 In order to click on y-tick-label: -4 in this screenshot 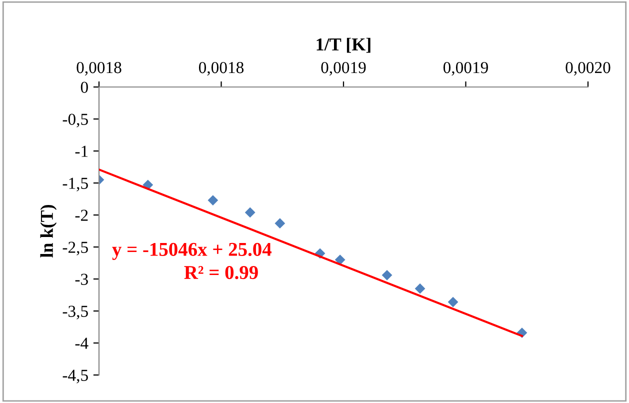, I will do `click(81, 343)`.